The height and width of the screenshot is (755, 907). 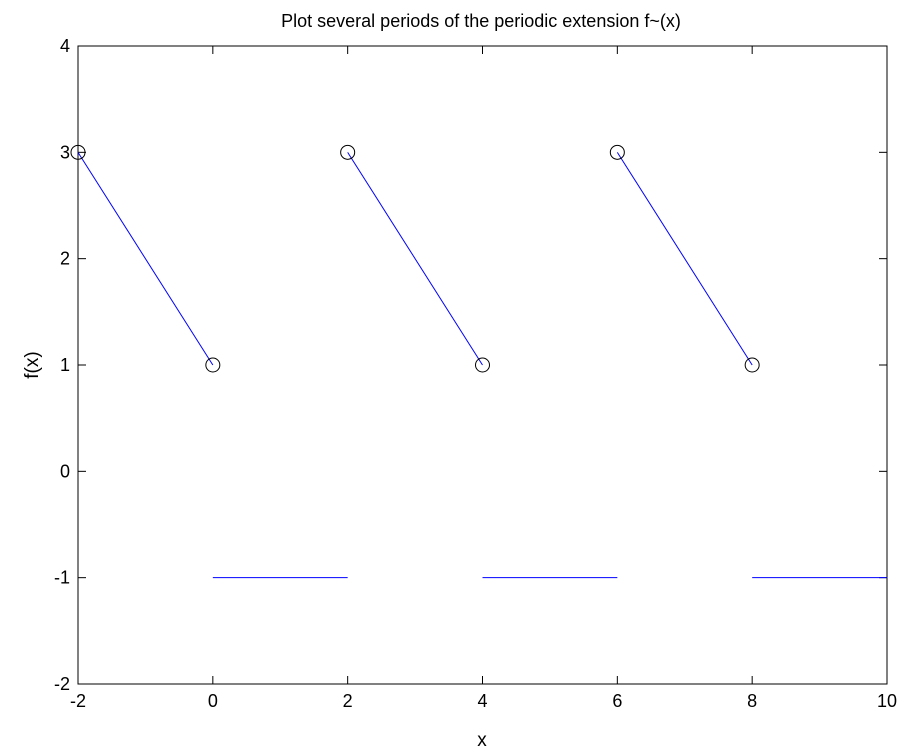 What do you see at coordinates (32, 364) in the screenshot?
I see `y-axis-label: f(x)` at bounding box center [32, 364].